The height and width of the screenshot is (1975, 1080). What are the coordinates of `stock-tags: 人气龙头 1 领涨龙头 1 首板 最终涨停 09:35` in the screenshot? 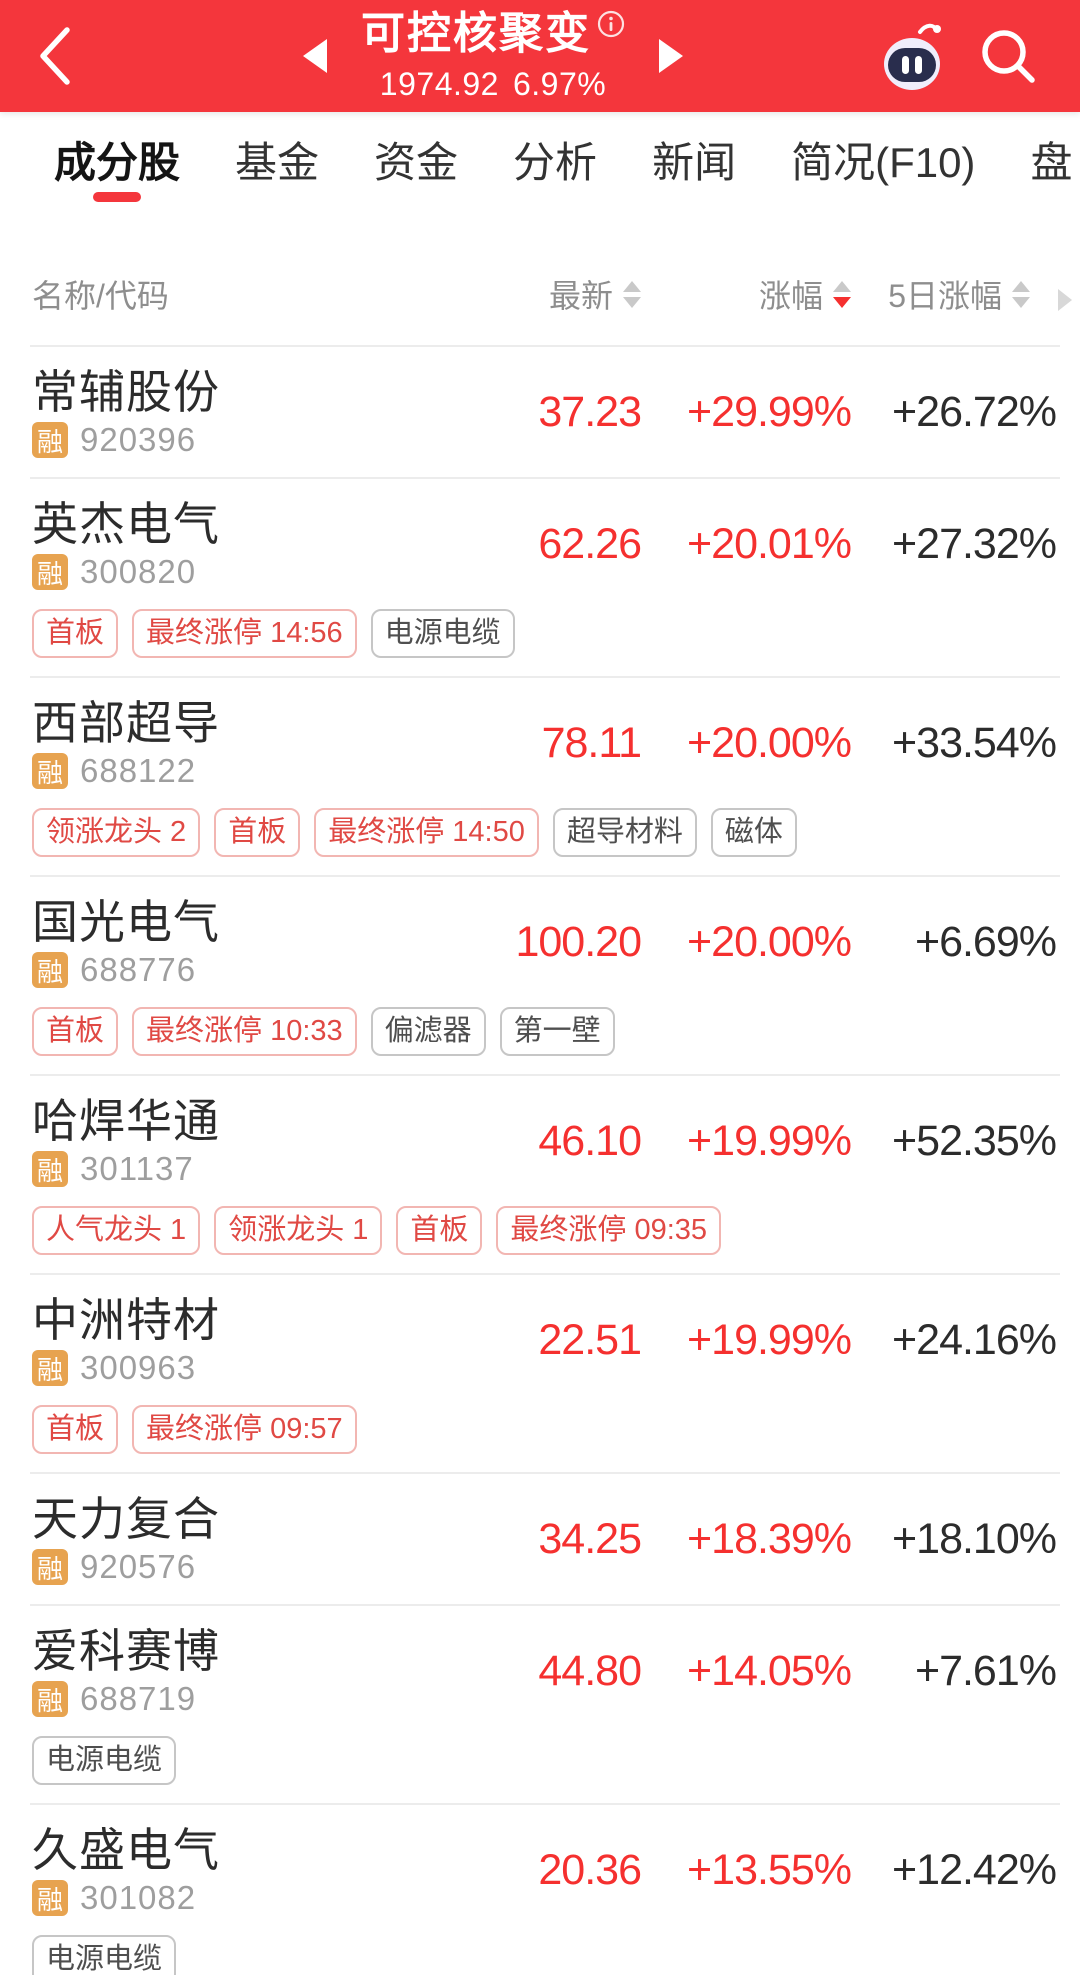 It's located at (544, 1230).